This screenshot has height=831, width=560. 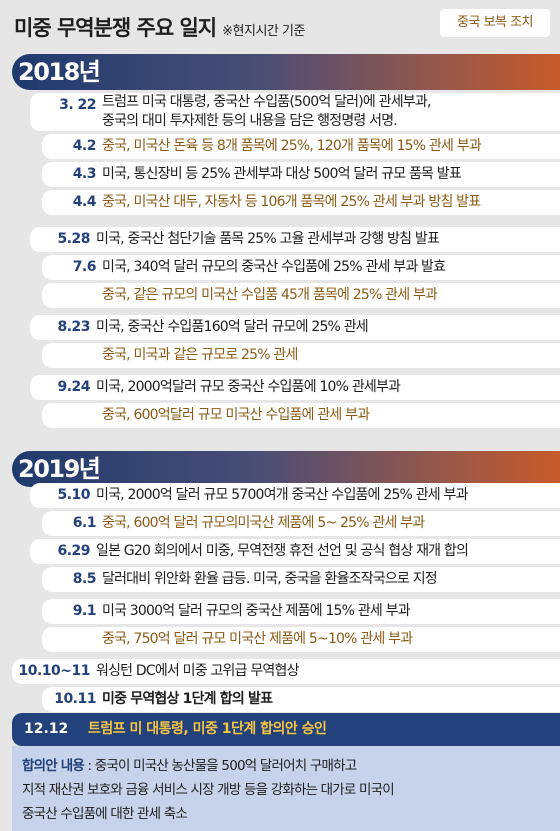 What do you see at coordinates (263, 31) in the screenshot?
I see `timezone-note: ※현지시간 기준` at bounding box center [263, 31].